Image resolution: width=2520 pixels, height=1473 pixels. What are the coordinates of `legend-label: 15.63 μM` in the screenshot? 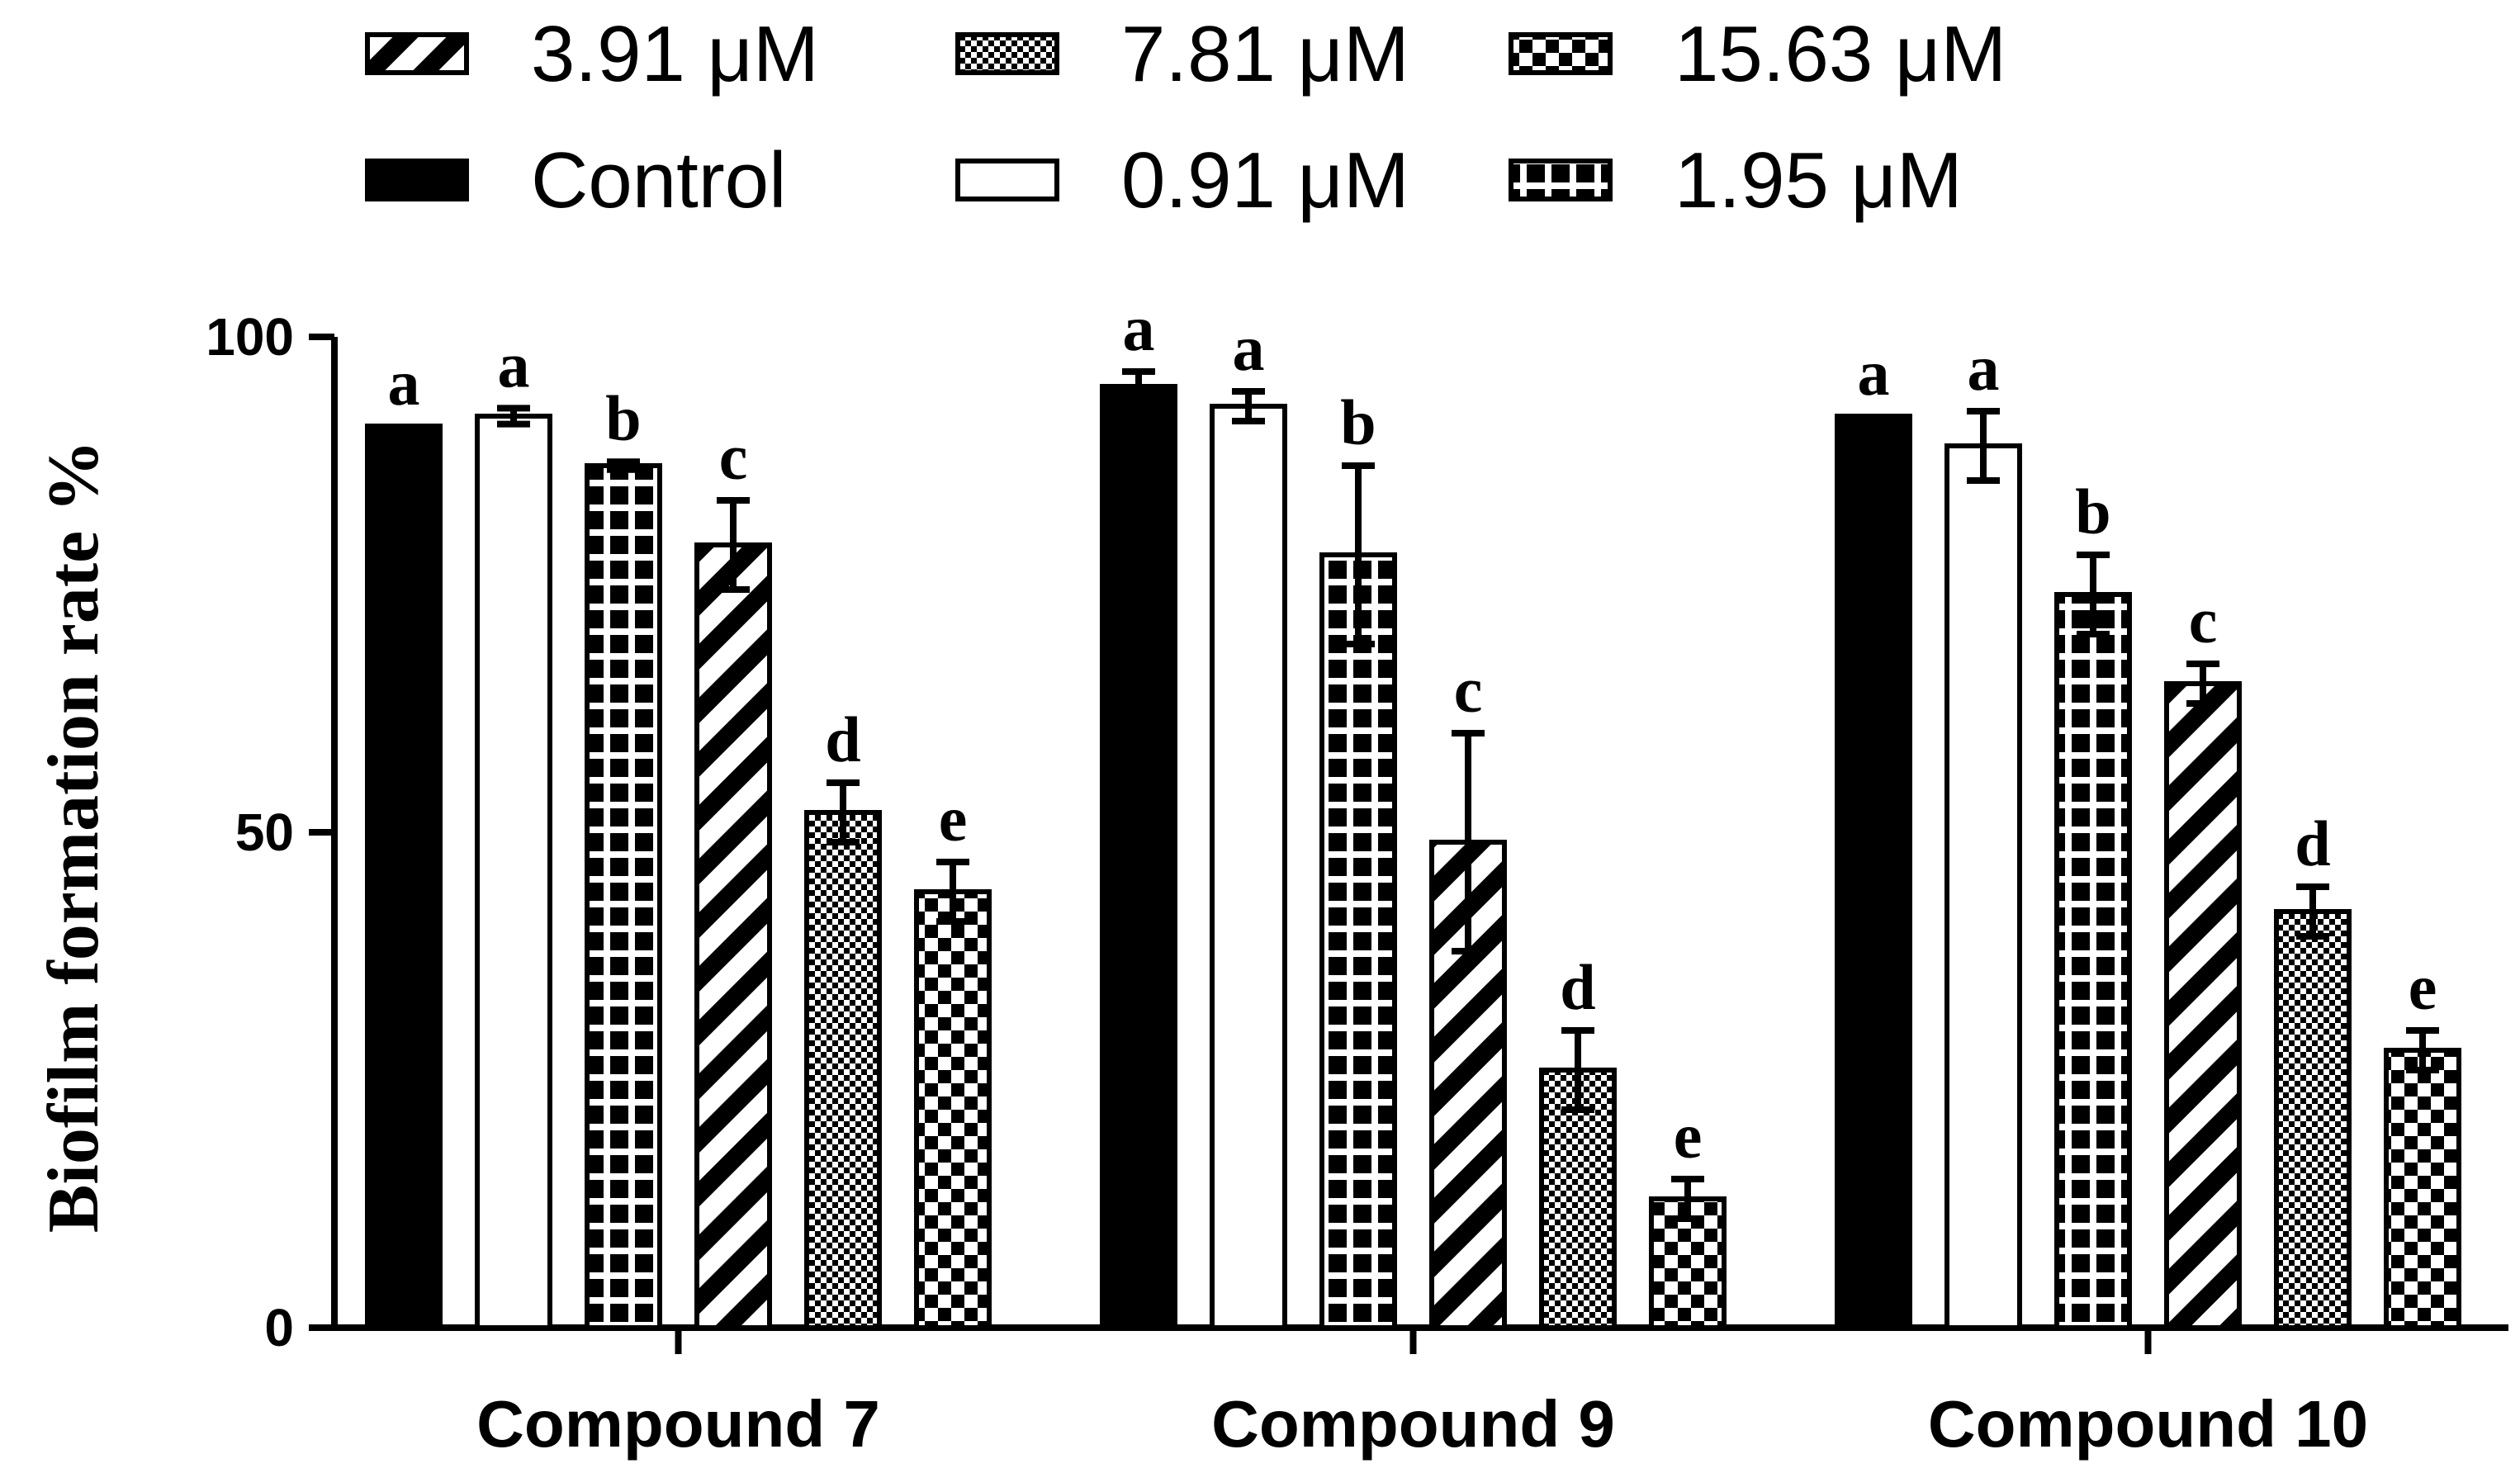 It's located at (1840, 54).